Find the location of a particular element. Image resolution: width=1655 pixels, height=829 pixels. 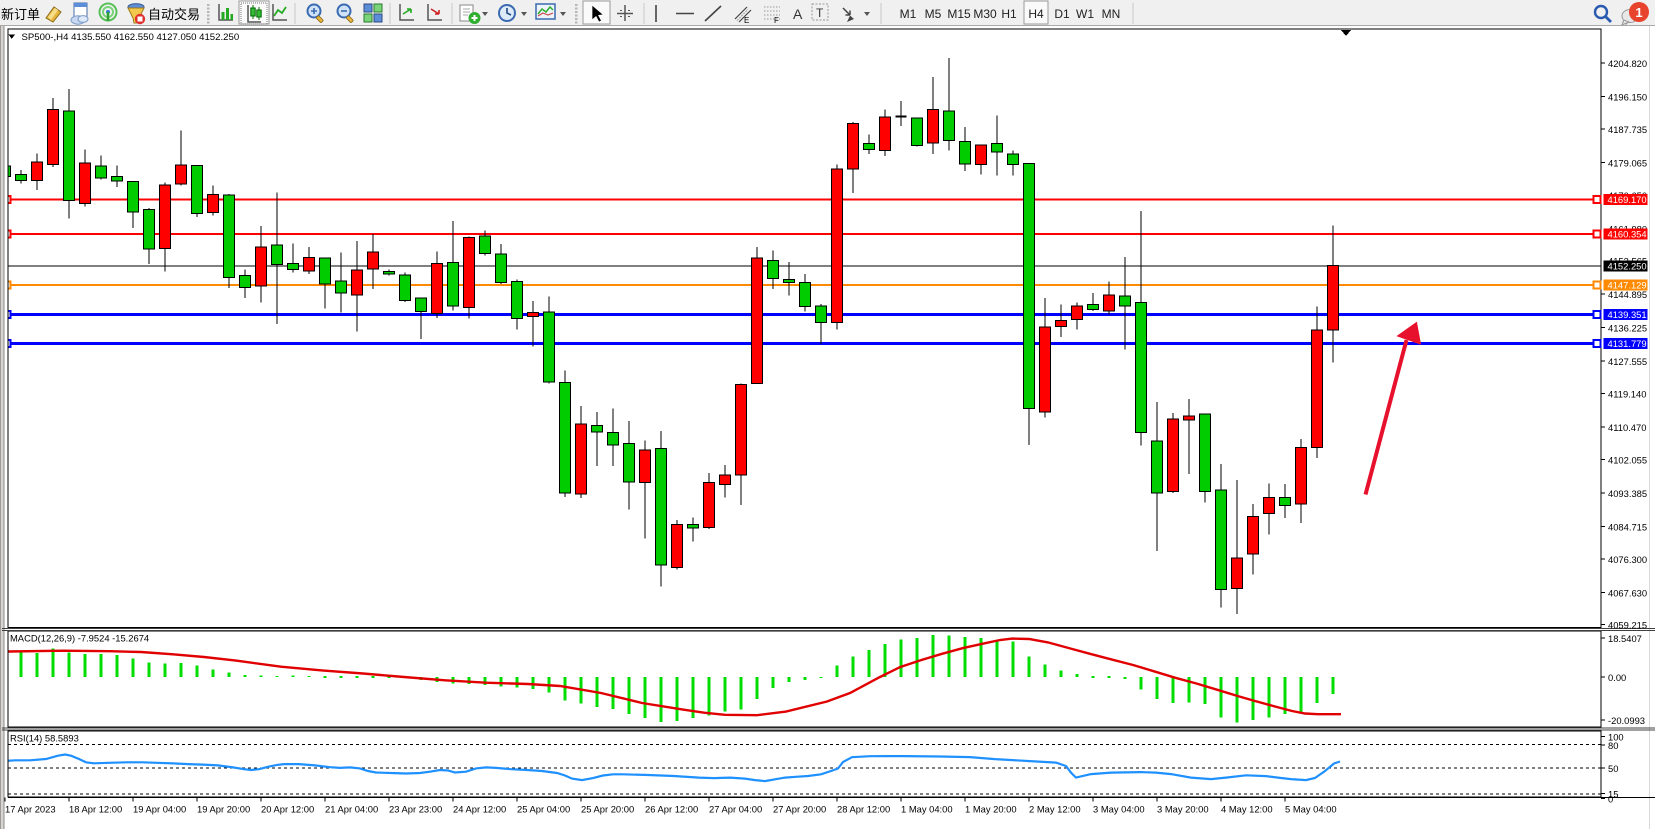

svg-text: 15 is located at coordinates (1613, 794).